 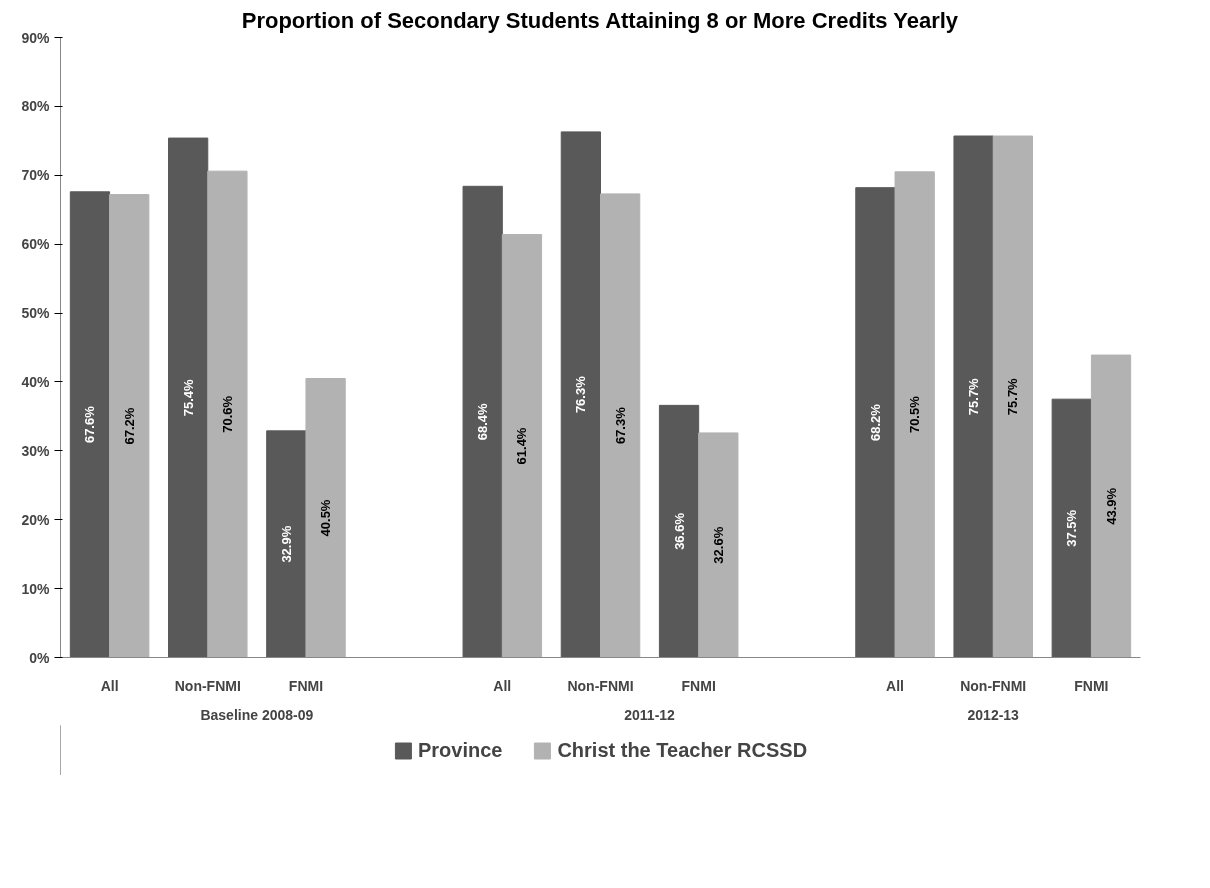 I want to click on y-tick-label: 80%, so click(x=36, y=106).